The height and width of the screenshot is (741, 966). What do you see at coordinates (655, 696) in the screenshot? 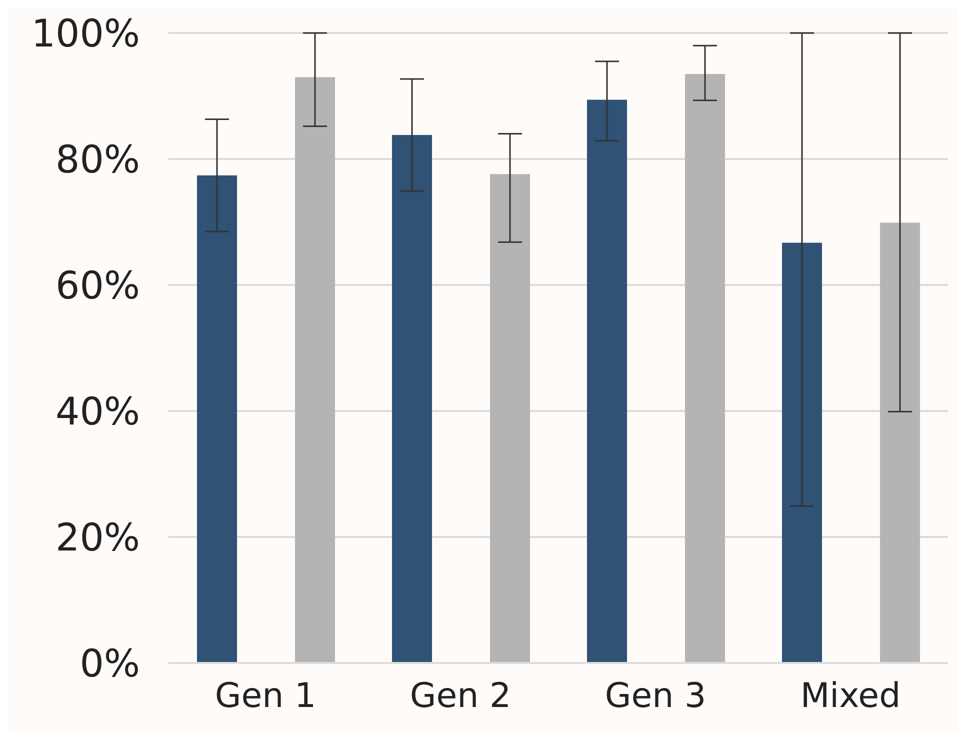
I see `x-tick-label: Gen 3` at bounding box center [655, 696].